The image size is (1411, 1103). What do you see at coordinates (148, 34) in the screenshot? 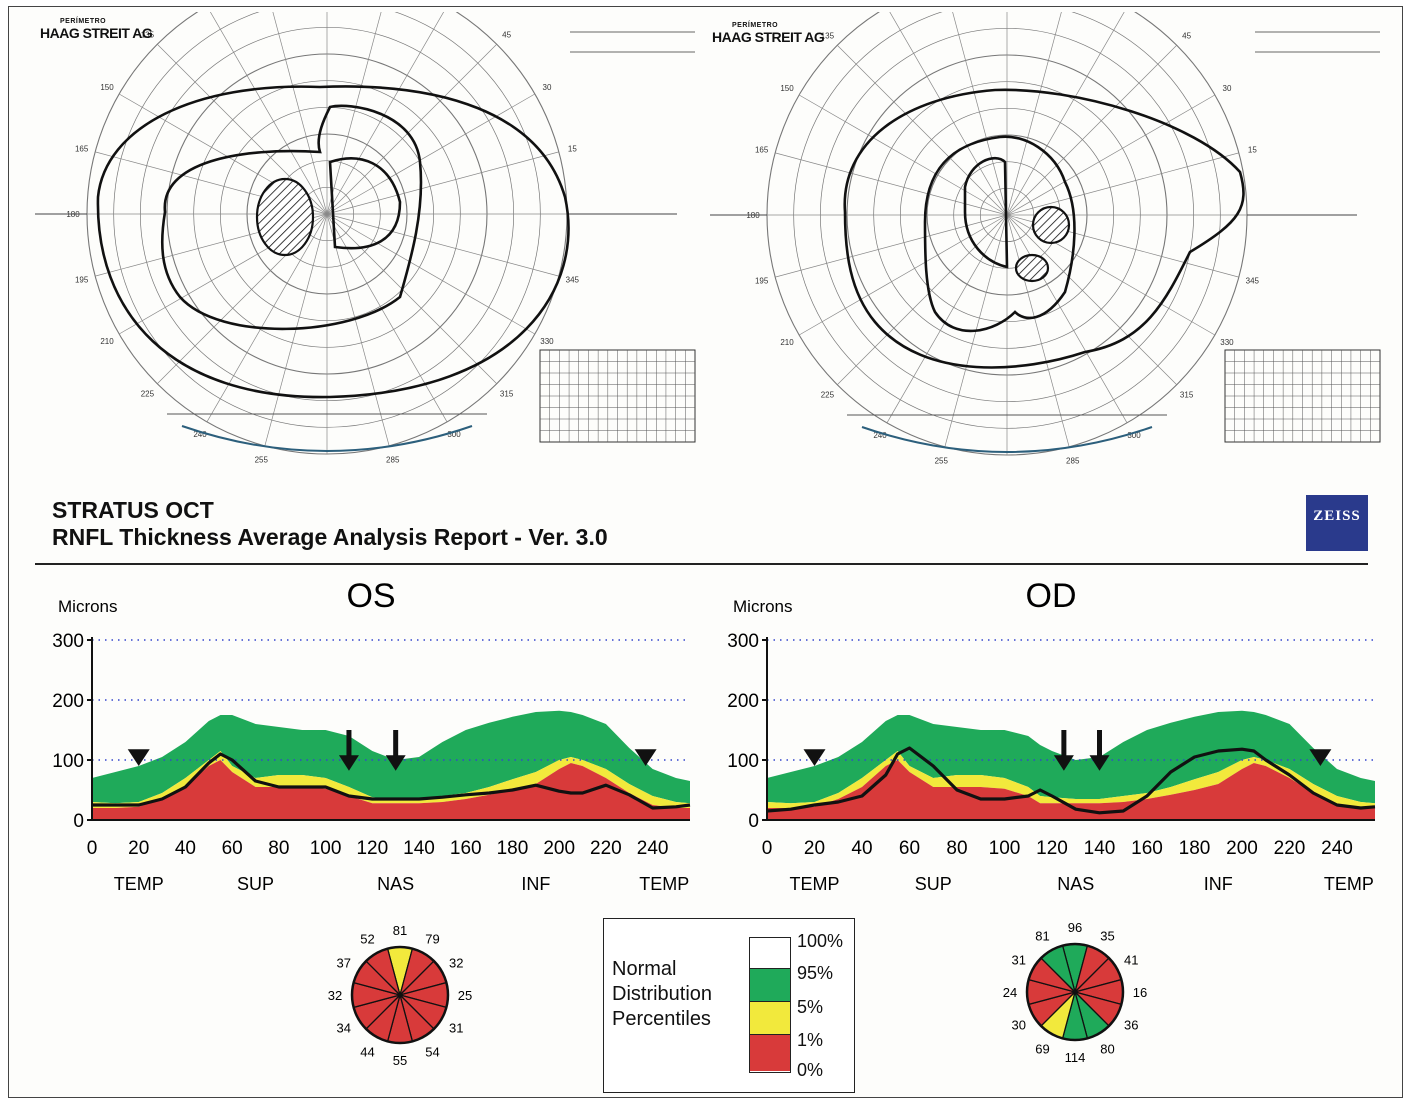
I see `meridian-label: 135` at bounding box center [148, 34].